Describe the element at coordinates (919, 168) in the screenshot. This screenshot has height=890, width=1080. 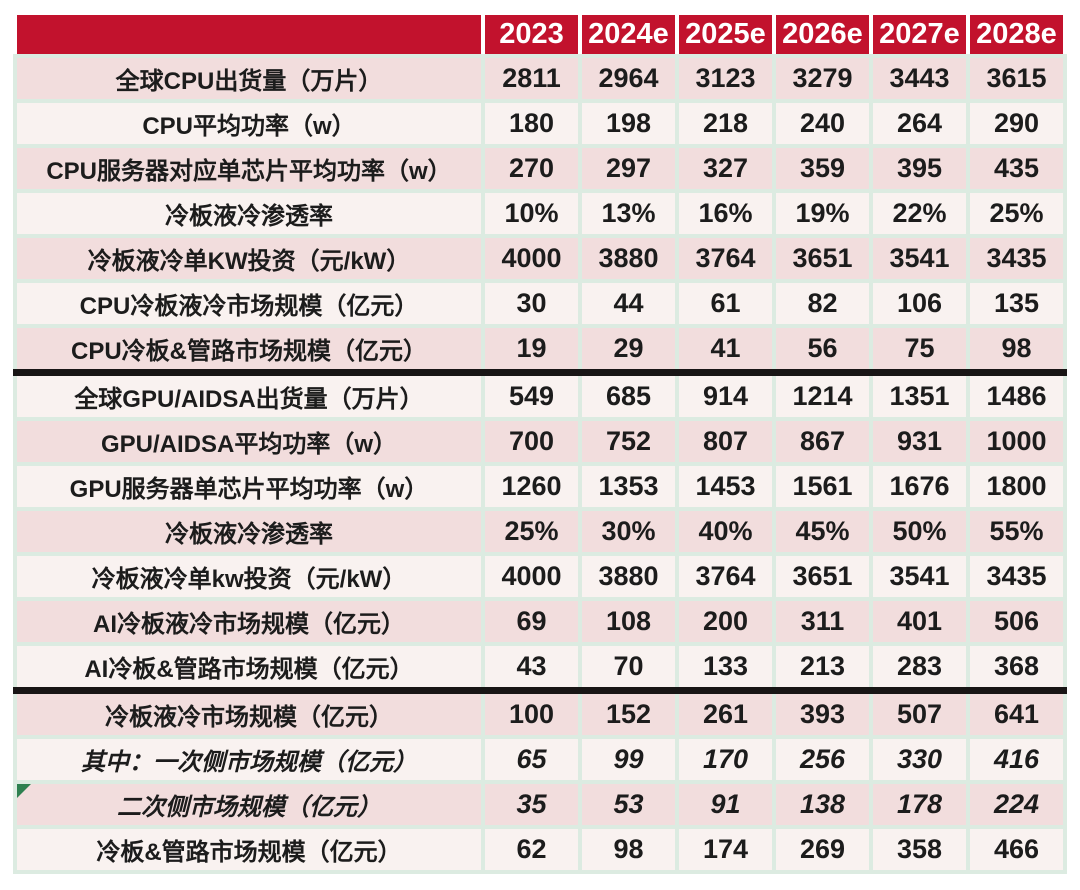
I see `value-cell: 395` at that location.